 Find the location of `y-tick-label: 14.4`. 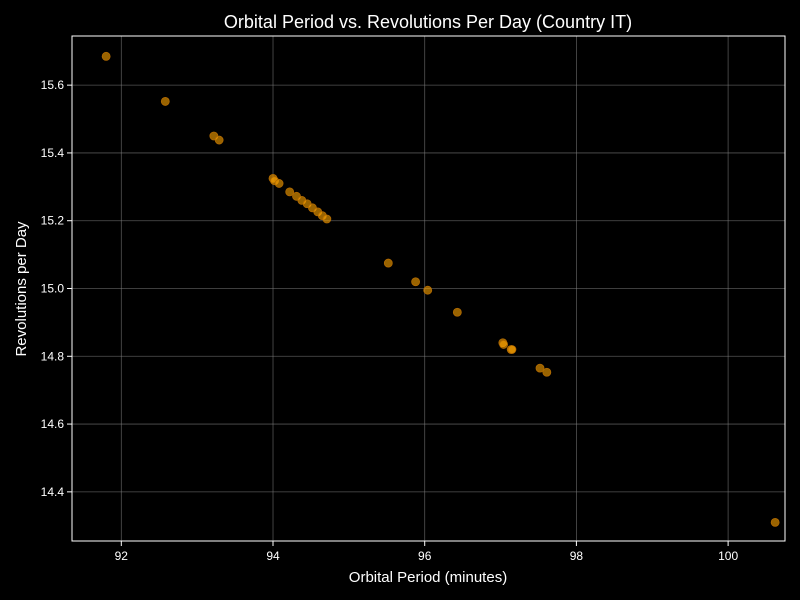

y-tick-label: 14.4 is located at coordinates (53, 492).